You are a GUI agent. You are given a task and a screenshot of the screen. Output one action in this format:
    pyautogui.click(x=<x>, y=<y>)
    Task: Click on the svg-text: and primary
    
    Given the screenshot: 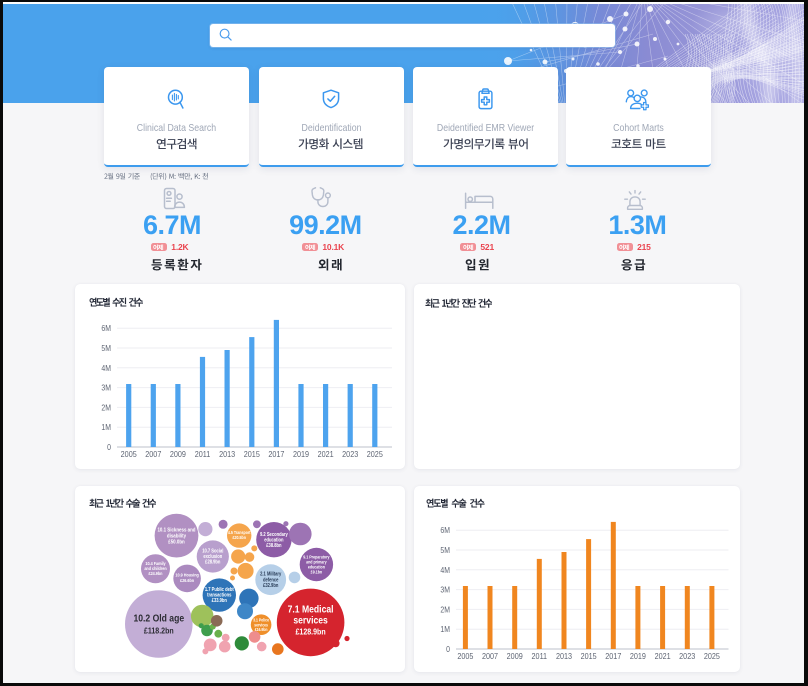 What is the action you would take?
    pyautogui.click(x=316, y=561)
    